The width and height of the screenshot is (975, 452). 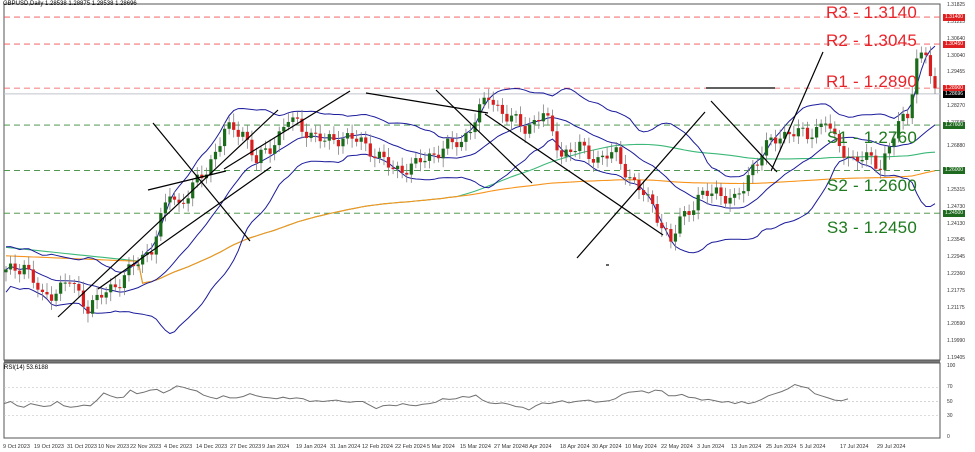 What do you see at coordinates (956, 145) in the screenshot?
I see `price-axis-label: 1.26880` at bounding box center [956, 145].